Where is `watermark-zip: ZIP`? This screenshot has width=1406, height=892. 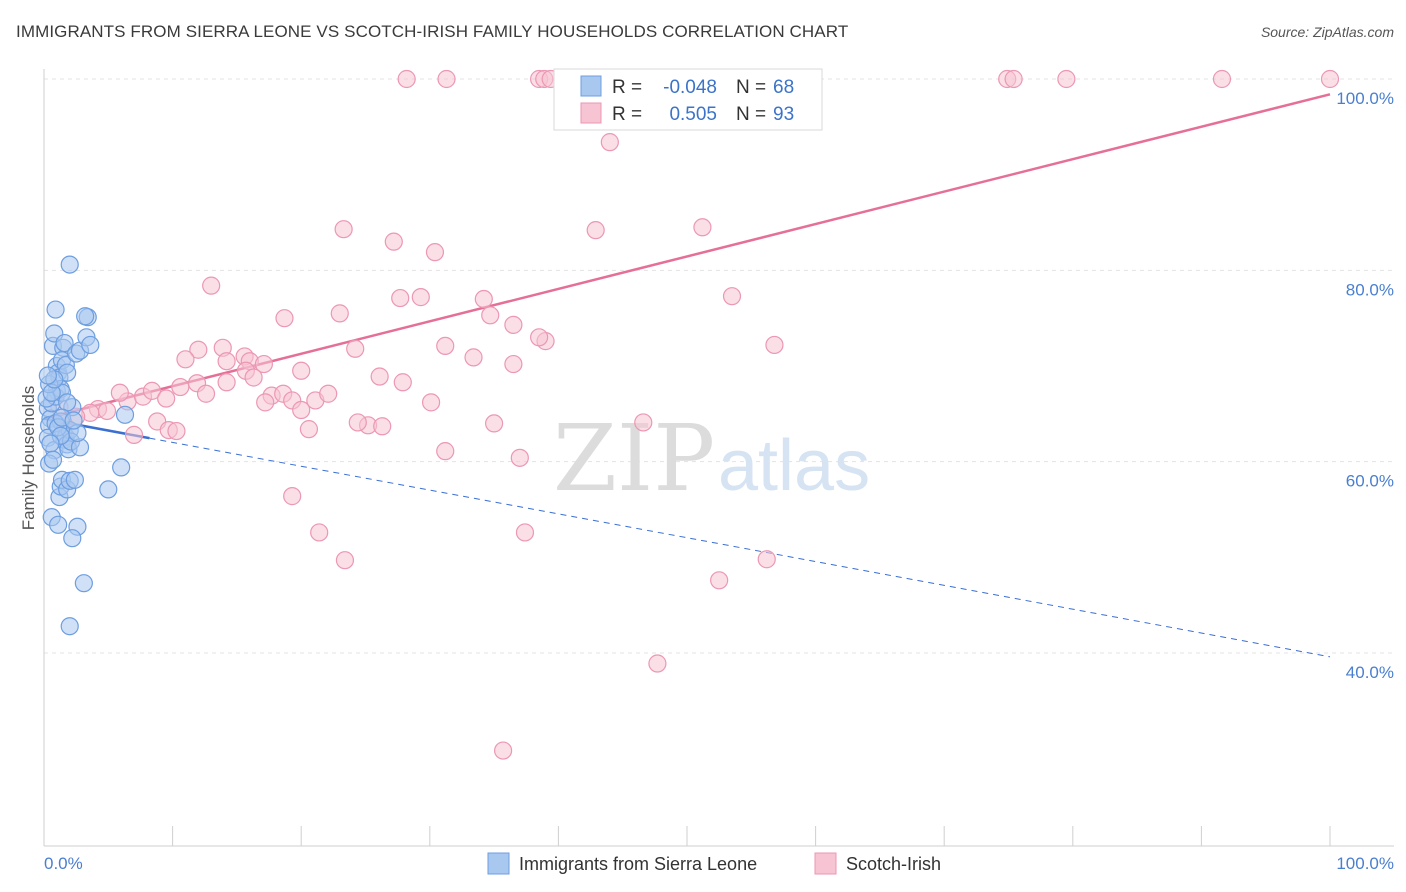 watermark-zip: ZIP is located at coordinates (634, 458).